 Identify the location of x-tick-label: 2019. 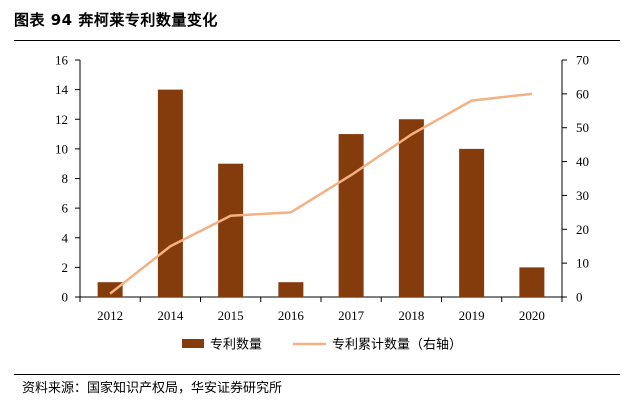
(472, 315).